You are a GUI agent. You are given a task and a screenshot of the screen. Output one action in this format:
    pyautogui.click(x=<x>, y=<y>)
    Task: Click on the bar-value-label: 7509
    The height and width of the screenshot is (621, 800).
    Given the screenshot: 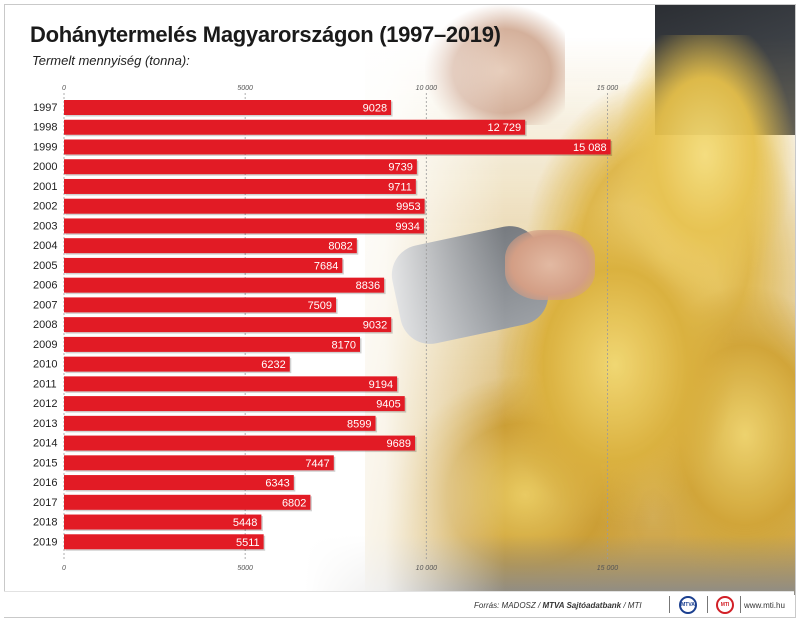 What is the action you would take?
    pyautogui.click(x=320, y=306)
    